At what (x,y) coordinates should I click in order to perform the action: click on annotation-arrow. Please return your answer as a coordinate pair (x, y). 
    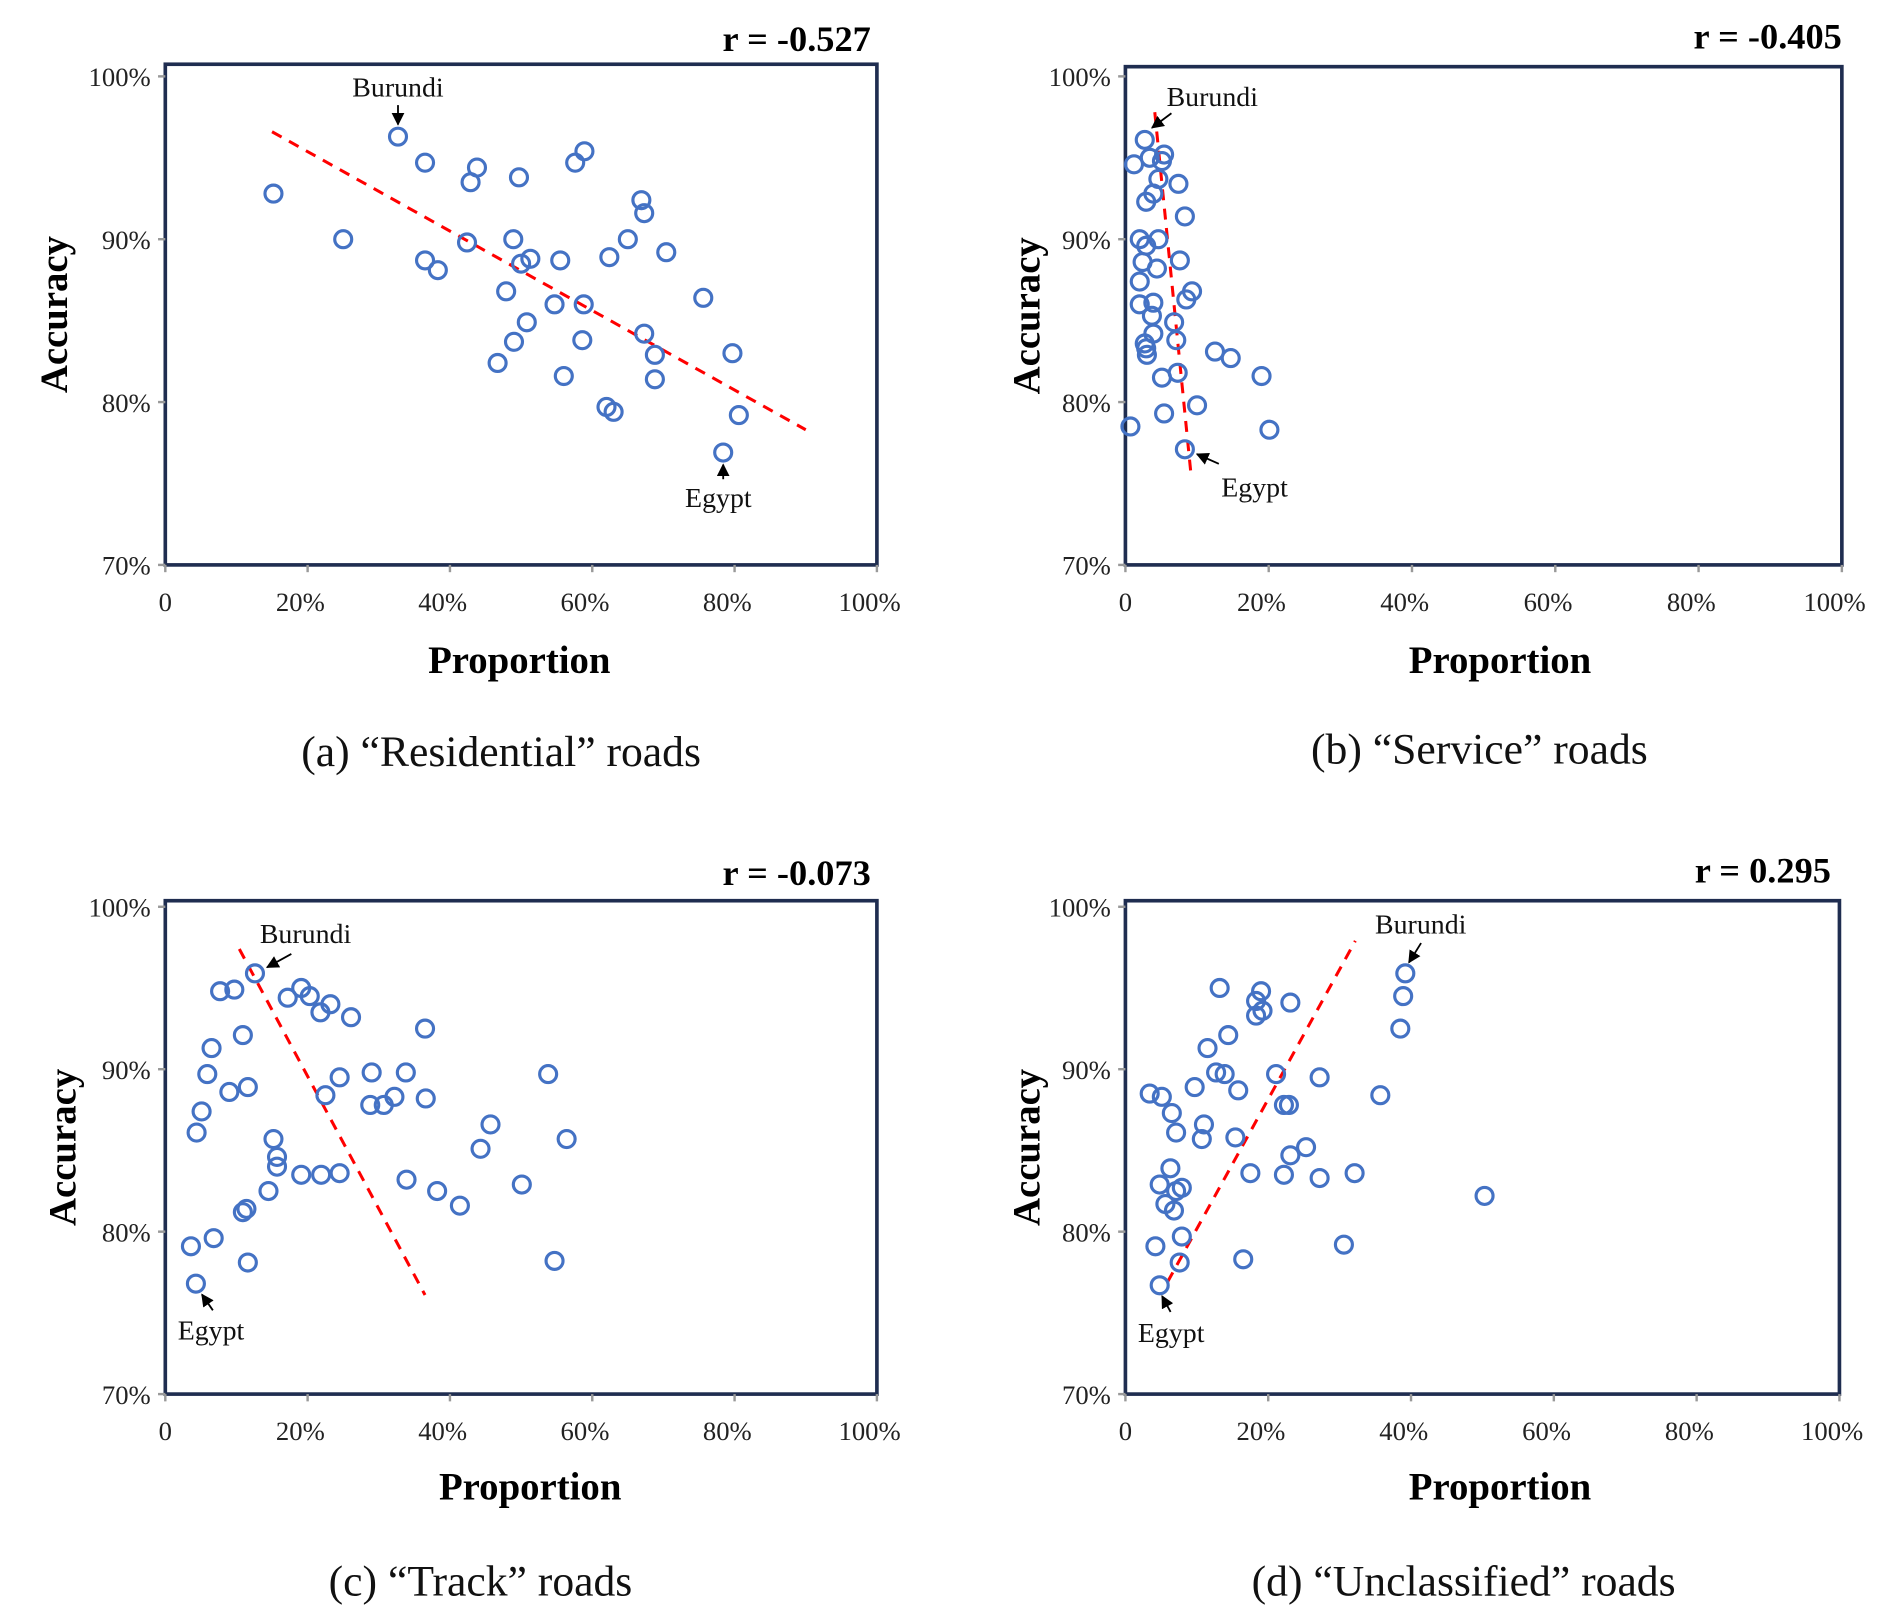
    Looking at the image, I should click on (207, 1302).